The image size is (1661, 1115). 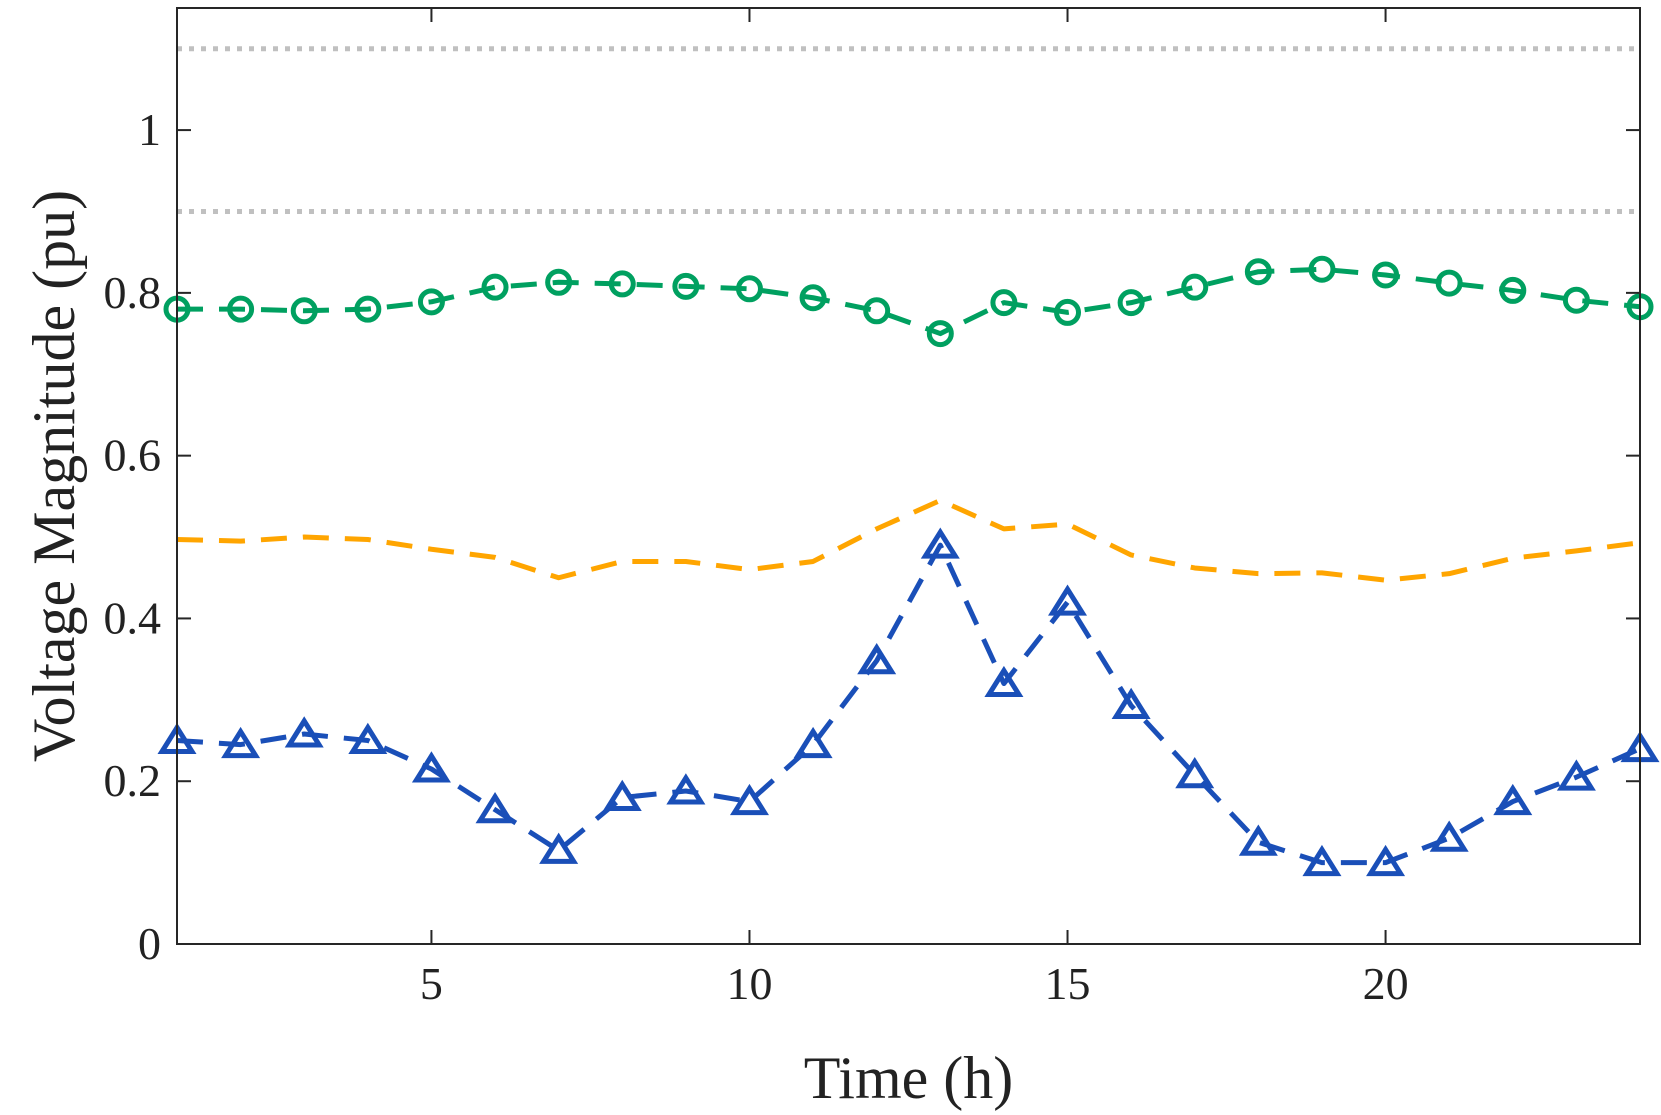 I want to click on y-tick-label: 0.2, so click(x=133, y=780).